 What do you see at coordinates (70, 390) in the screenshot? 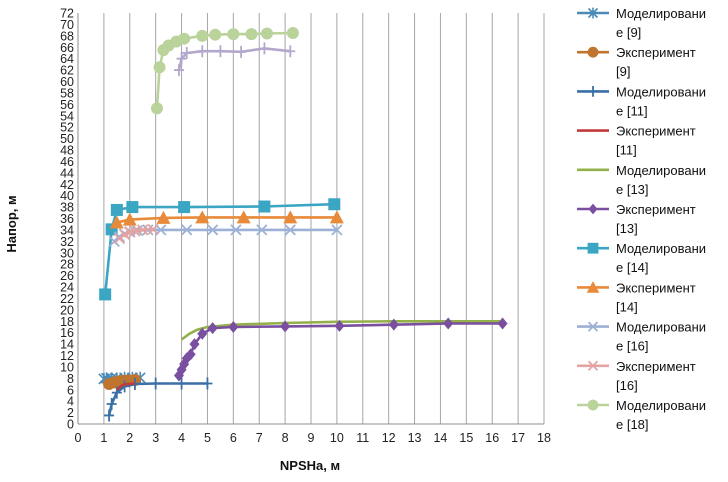
I see `y-tick-label: 6` at bounding box center [70, 390].